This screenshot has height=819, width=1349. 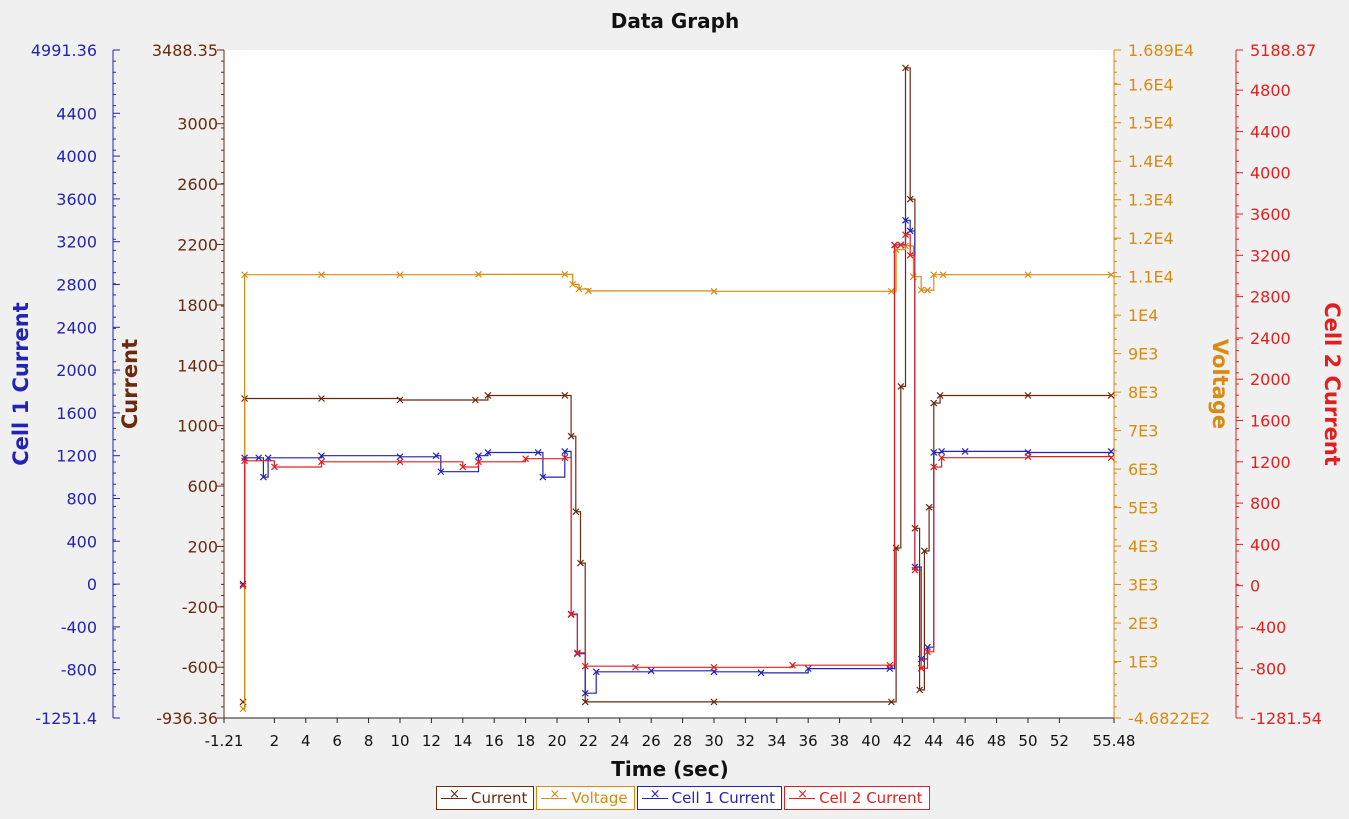 What do you see at coordinates (619, 741) in the screenshot?
I see `x-tick-label: 24` at bounding box center [619, 741].